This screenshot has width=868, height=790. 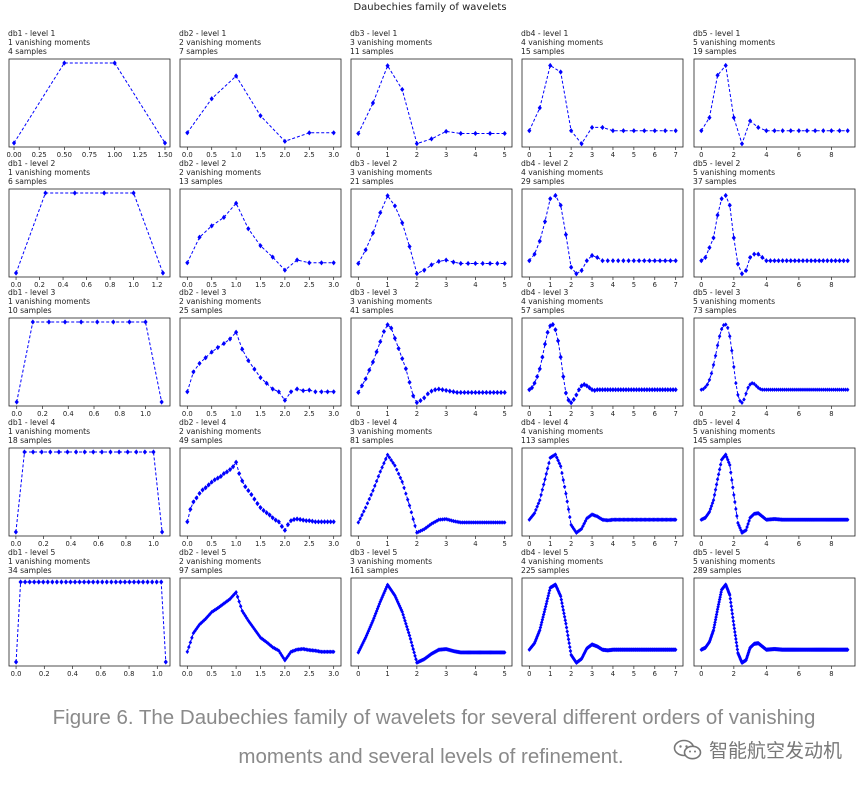 What do you see at coordinates (543, 51) in the screenshot?
I see `subplot-samples: 15 samples` at bounding box center [543, 51].